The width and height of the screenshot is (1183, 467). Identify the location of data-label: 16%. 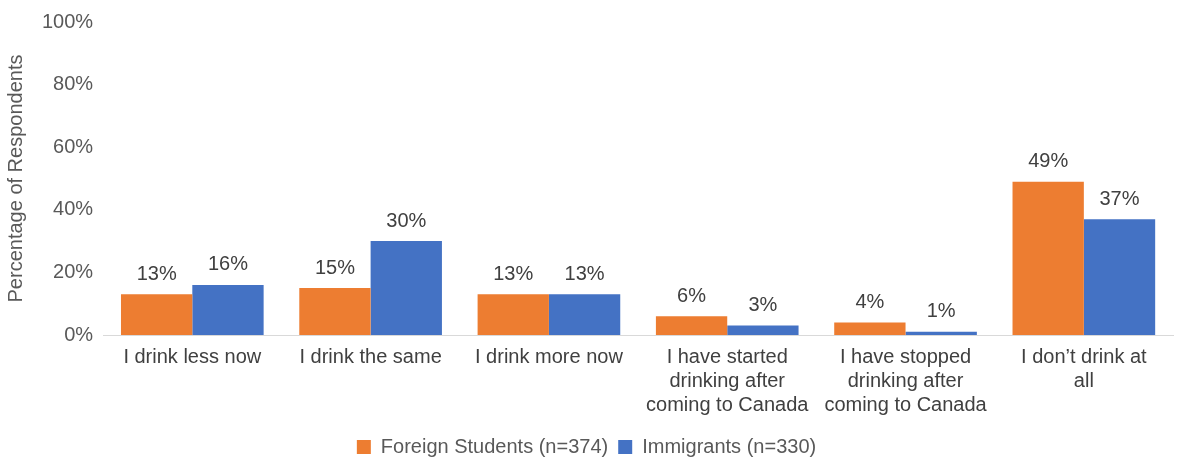
(228, 263).